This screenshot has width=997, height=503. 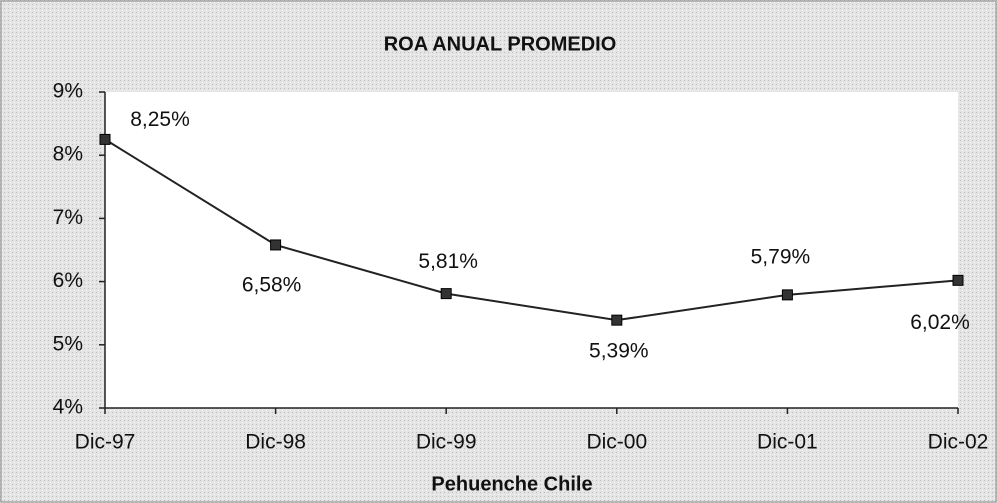 What do you see at coordinates (68, 407) in the screenshot?
I see `y-tick-label: 4%` at bounding box center [68, 407].